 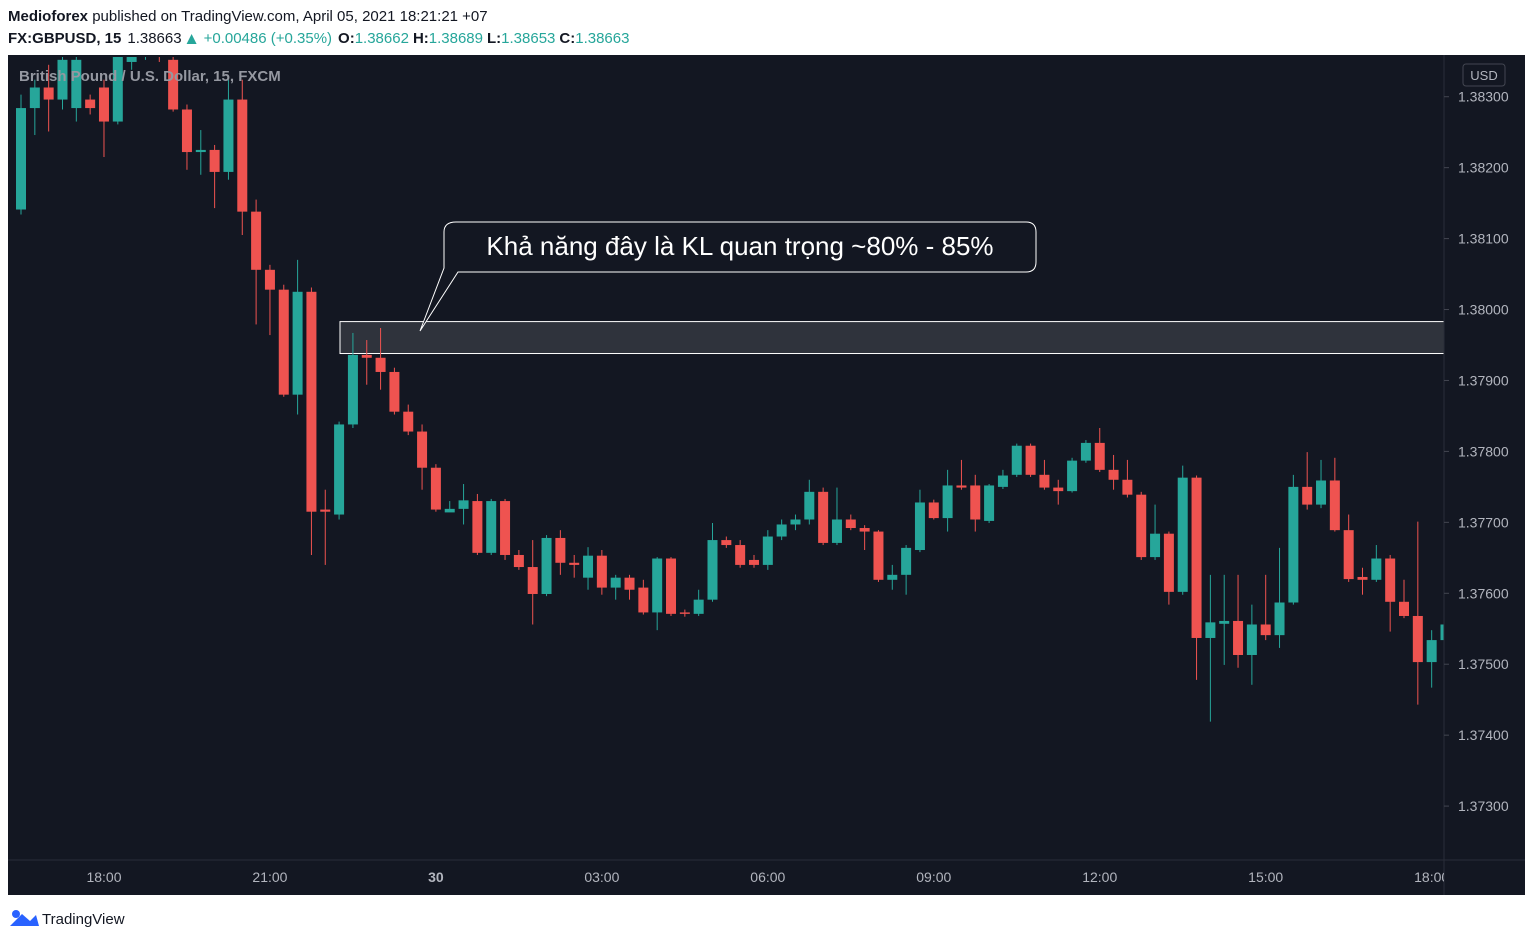 I want to click on zone, so click(x=892, y=338).